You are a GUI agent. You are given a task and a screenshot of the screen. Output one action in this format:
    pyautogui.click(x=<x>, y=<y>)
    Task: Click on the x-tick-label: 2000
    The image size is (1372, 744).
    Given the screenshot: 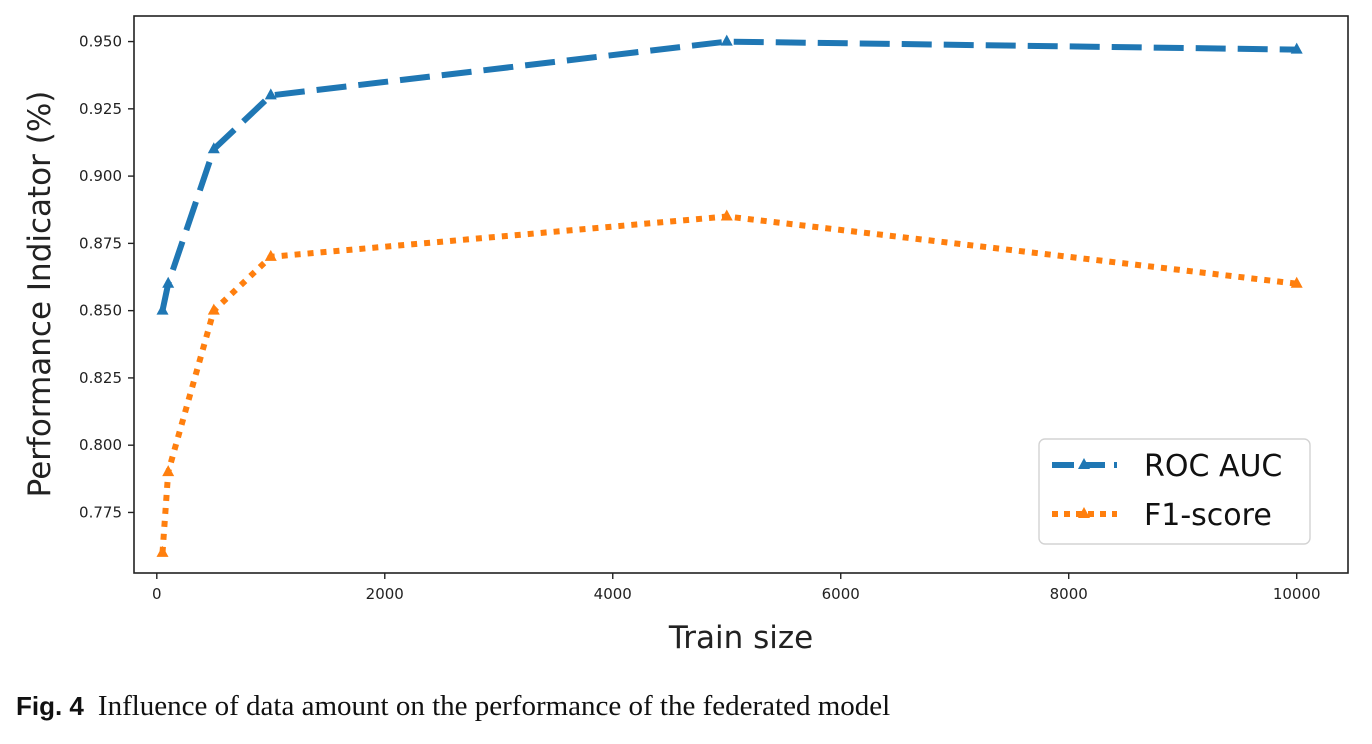 What is the action you would take?
    pyautogui.click(x=385, y=594)
    